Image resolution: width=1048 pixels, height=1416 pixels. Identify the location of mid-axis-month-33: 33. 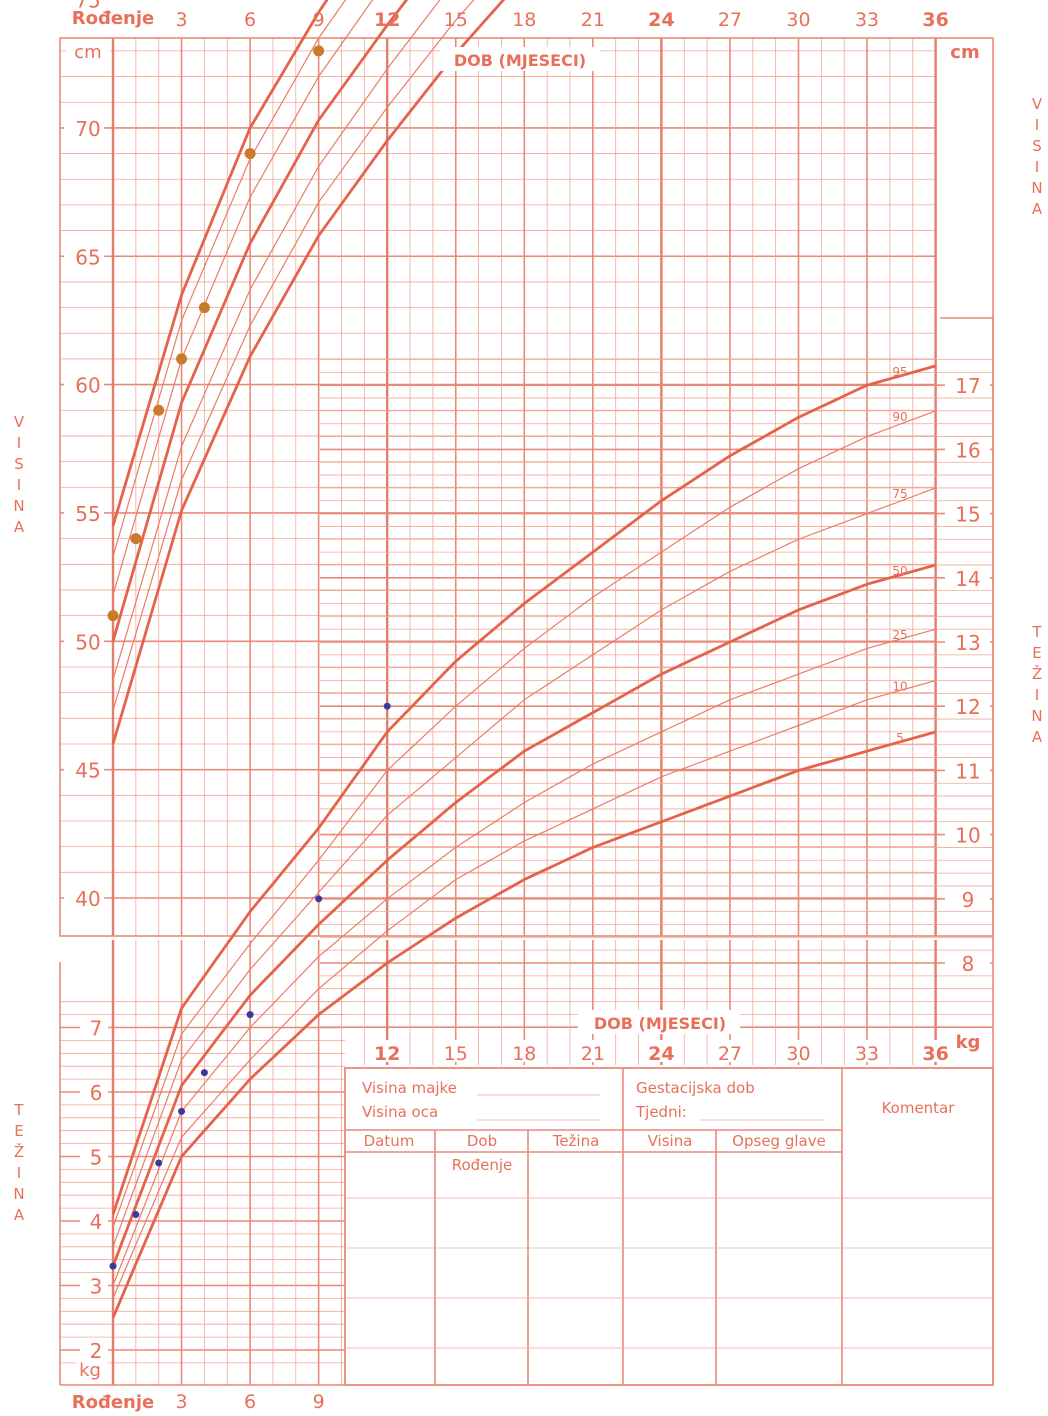
(867, 1054).